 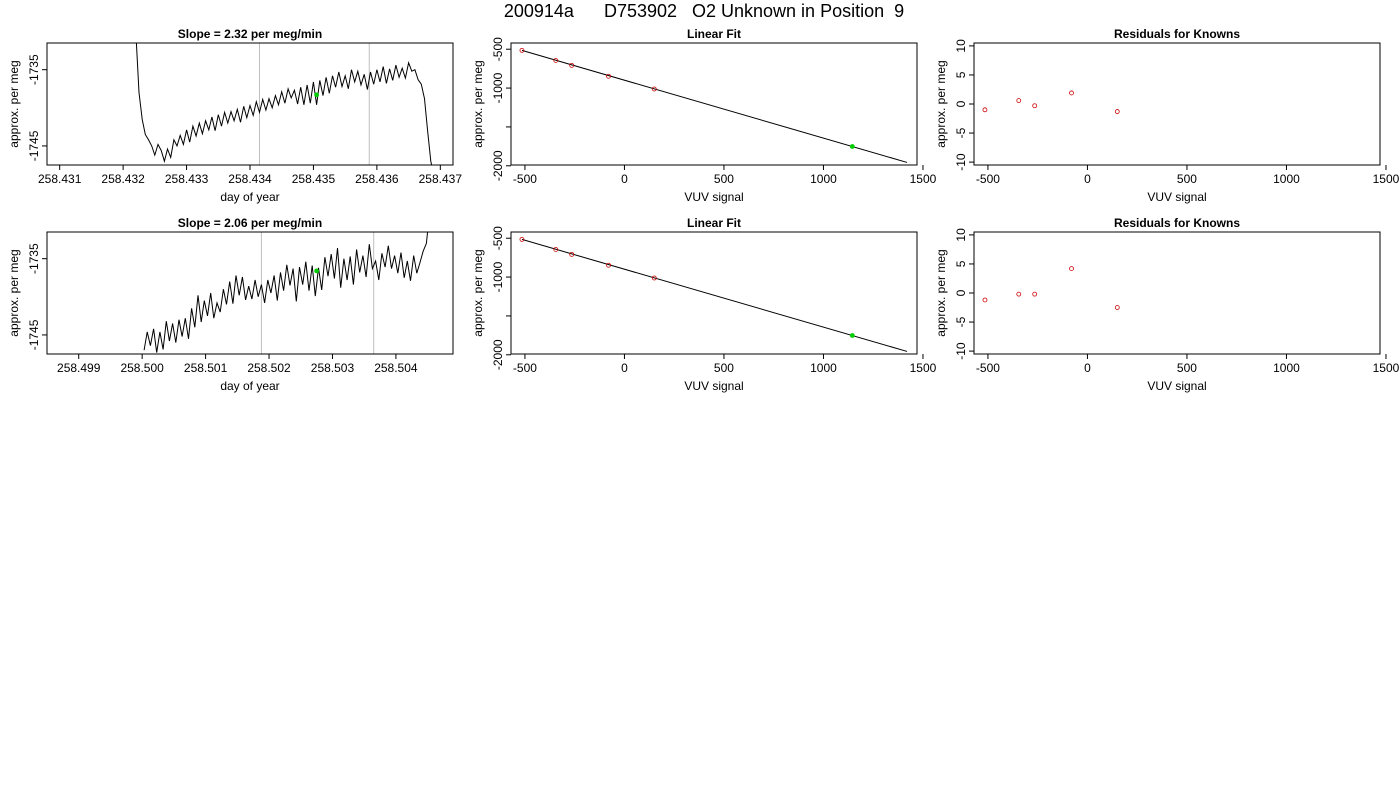 I want to click on x-tick-label: 258.501, so click(x=206, y=368).